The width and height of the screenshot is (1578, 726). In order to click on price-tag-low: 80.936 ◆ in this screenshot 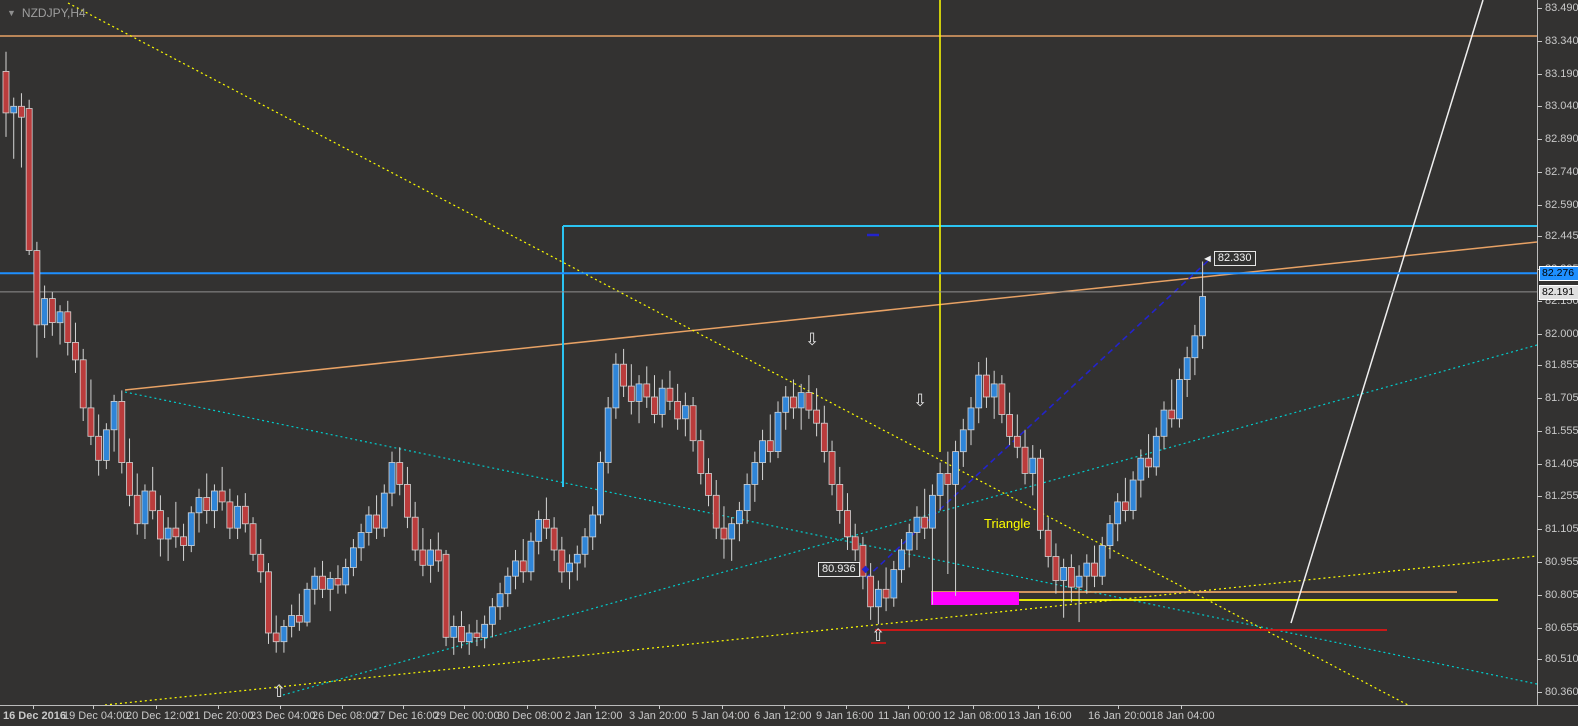, I will do `click(843, 569)`.